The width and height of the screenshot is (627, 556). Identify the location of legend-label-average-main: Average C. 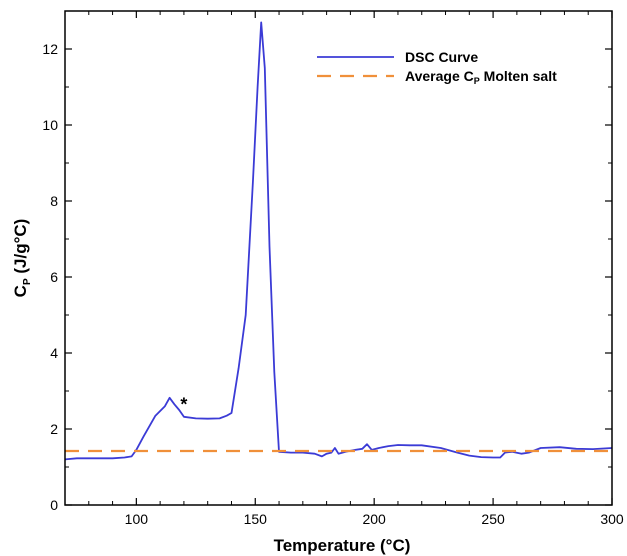
(439, 76).